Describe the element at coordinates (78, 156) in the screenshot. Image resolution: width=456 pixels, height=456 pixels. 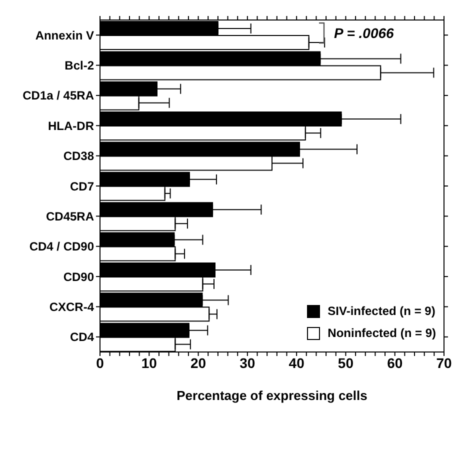
I see `y-tick-label: CD38` at that location.